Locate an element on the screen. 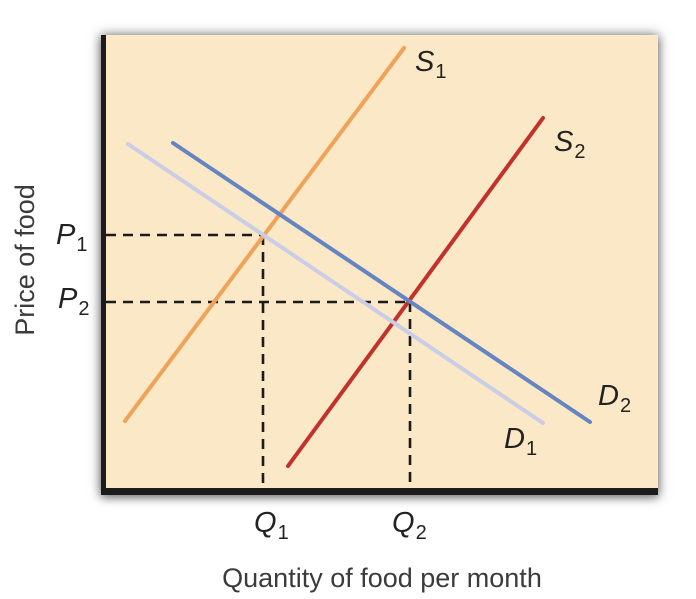 The image size is (696, 599). quantity-label-q1: Q1 is located at coordinates (271, 525).